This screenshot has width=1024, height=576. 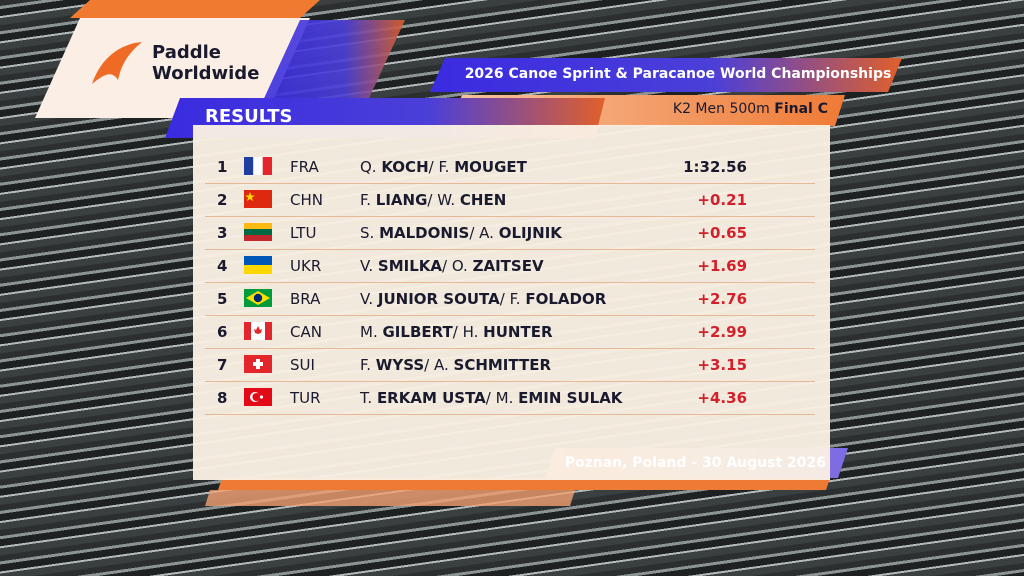 I want to click on family-name: JUNIOR SOUTA, so click(x=438, y=299).